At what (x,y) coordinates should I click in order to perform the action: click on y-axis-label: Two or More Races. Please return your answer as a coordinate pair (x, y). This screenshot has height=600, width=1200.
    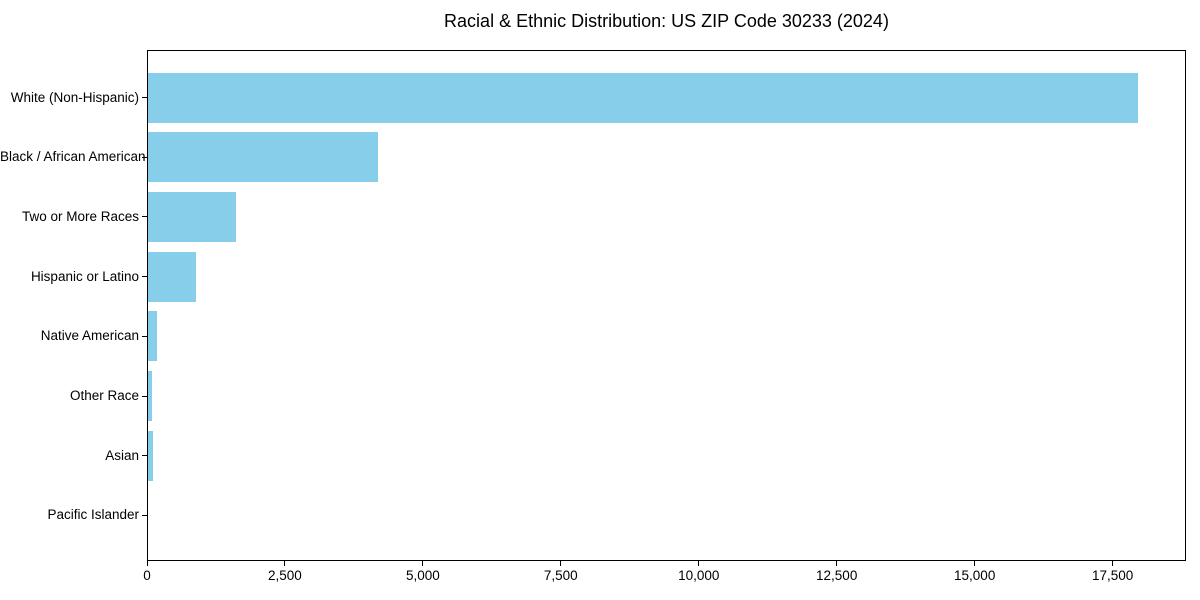
    Looking at the image, I should click on (80, 216).